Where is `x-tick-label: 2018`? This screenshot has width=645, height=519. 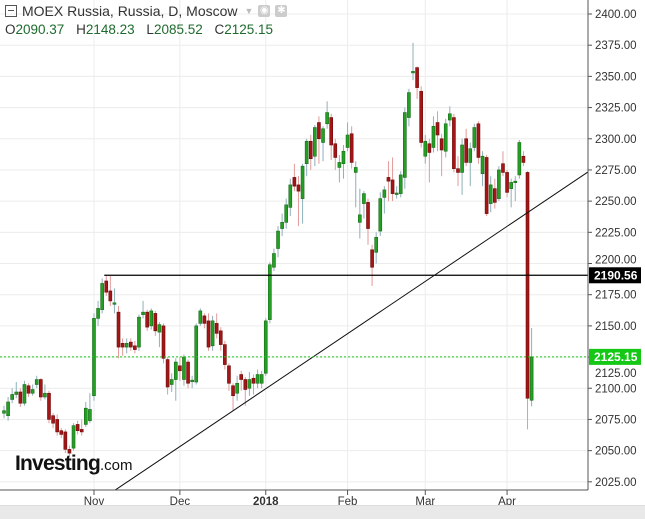 x-tick-label: 2018 is located at coordinates (266, 500).